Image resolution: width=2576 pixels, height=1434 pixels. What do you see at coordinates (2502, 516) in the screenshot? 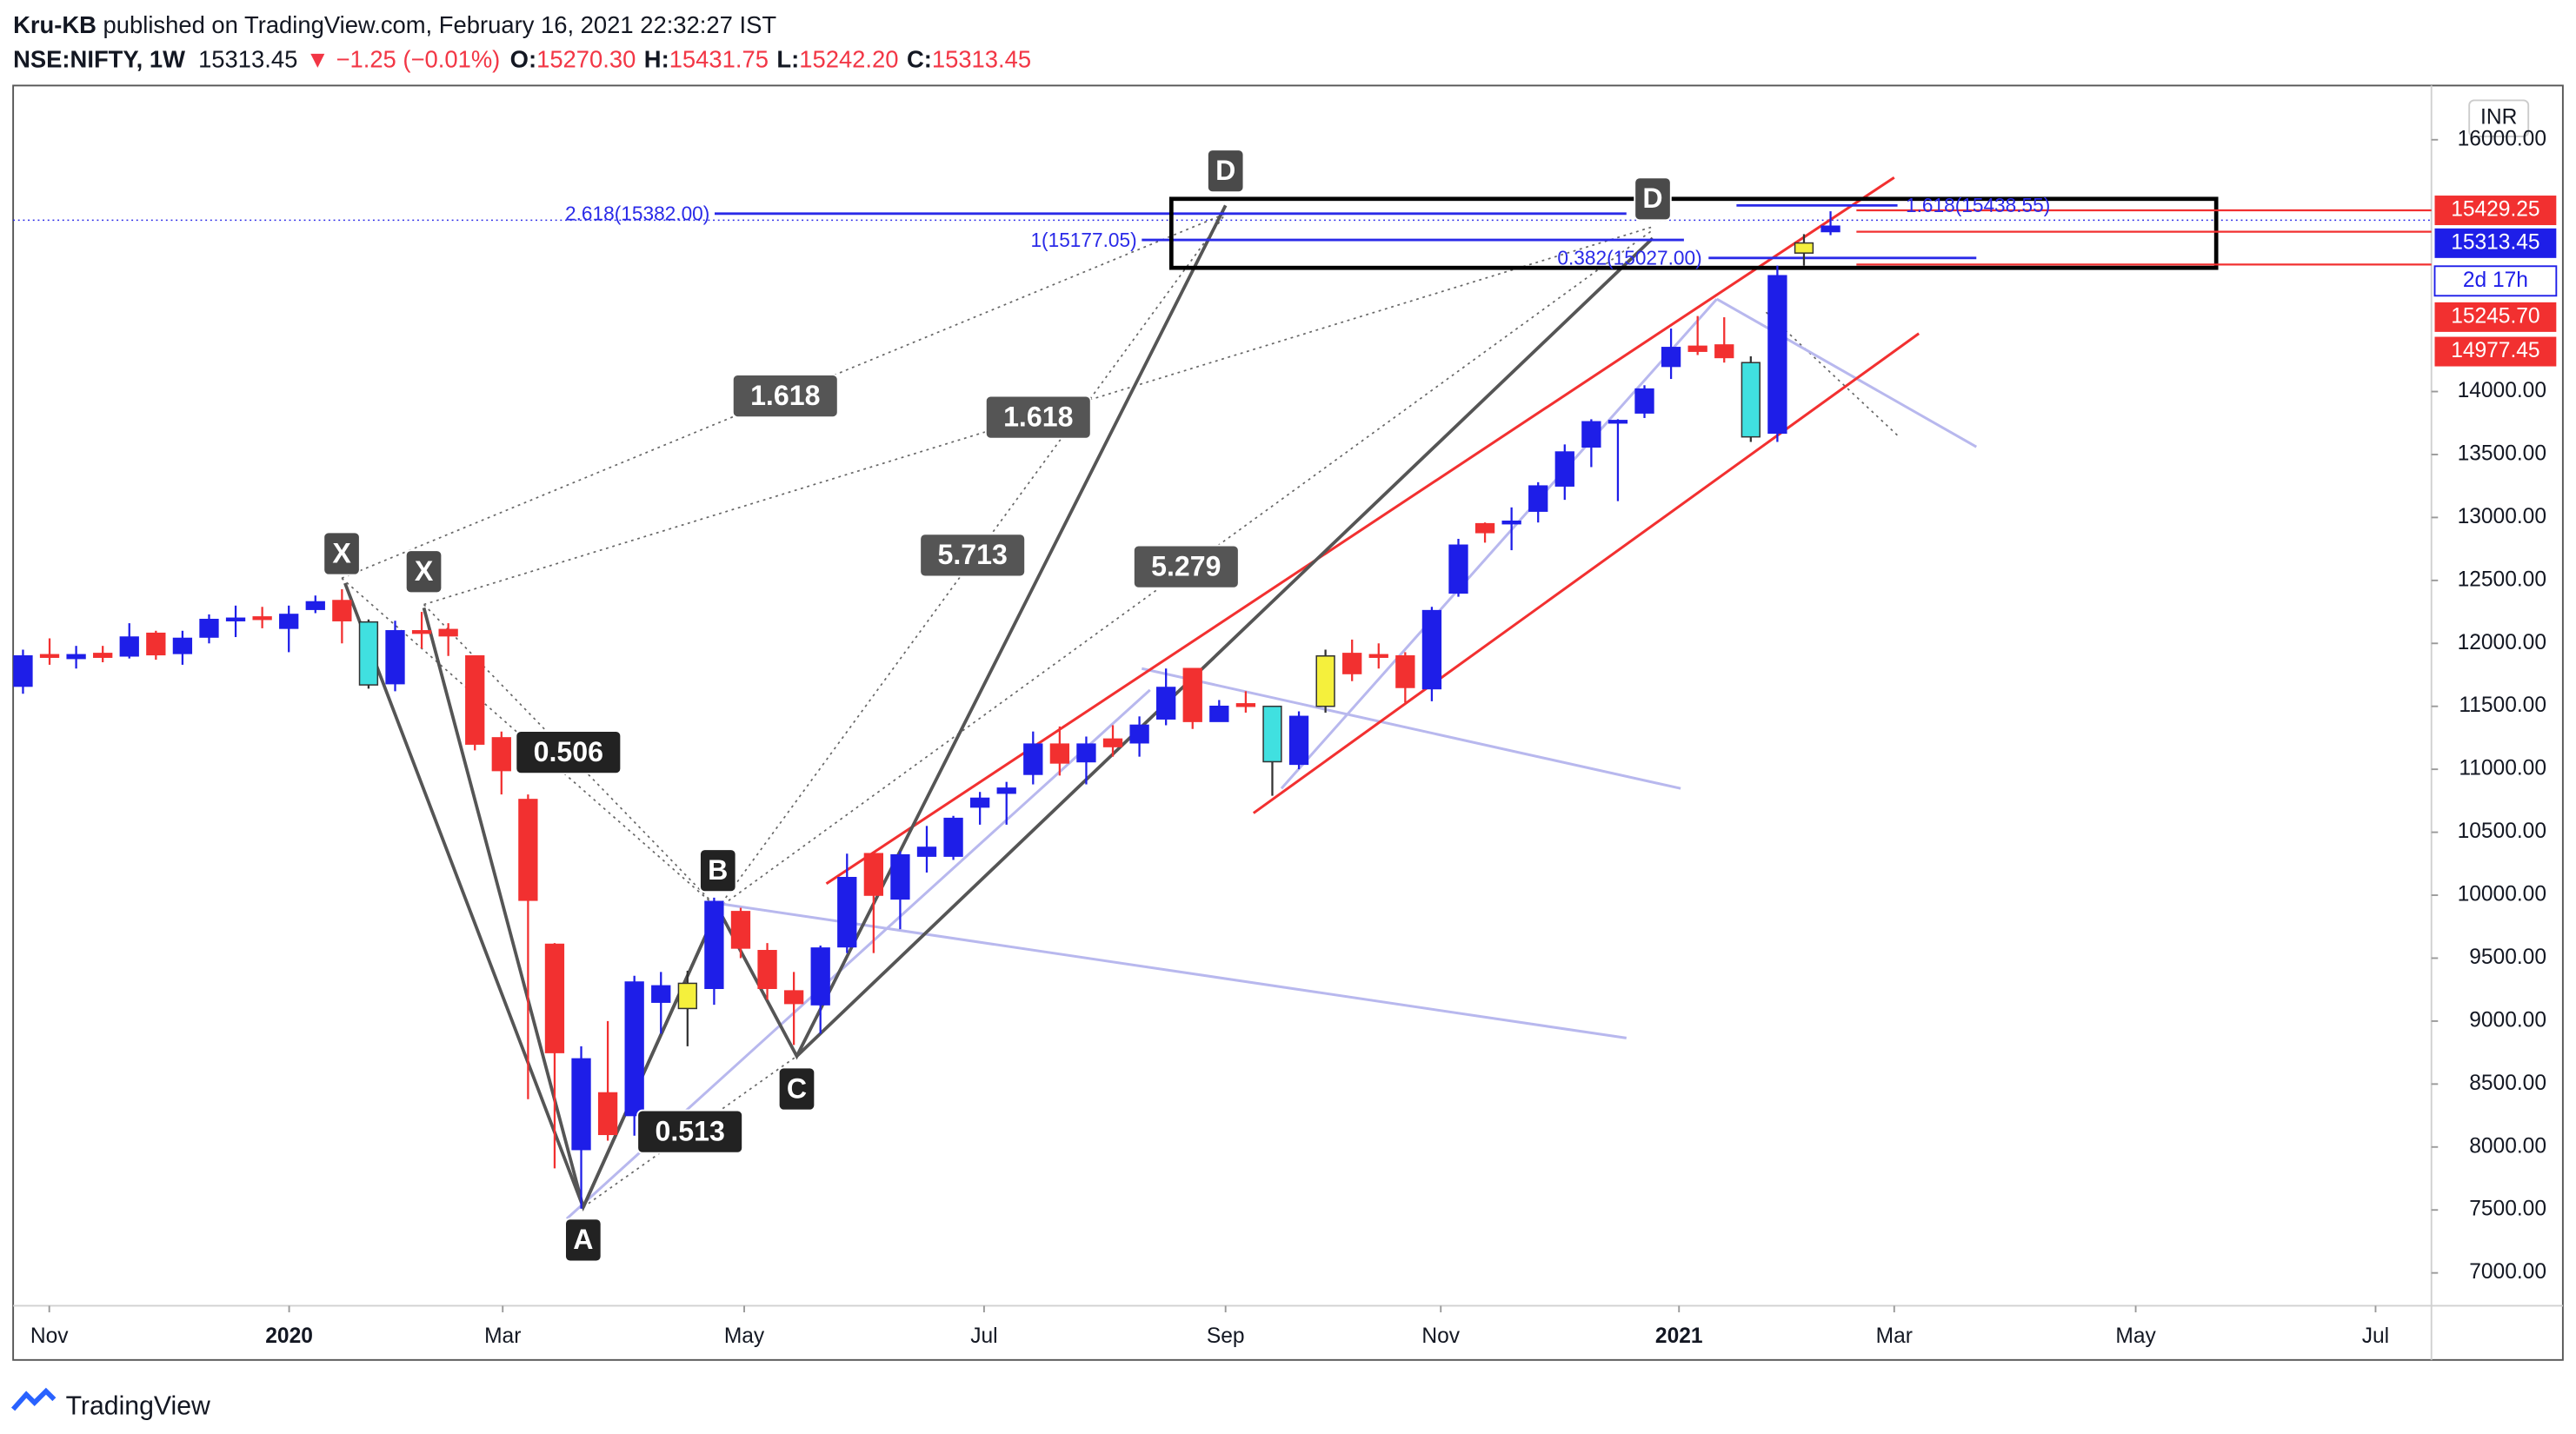
I see `y-tick-label: 13000.00` at bounding box center [2502, 516].